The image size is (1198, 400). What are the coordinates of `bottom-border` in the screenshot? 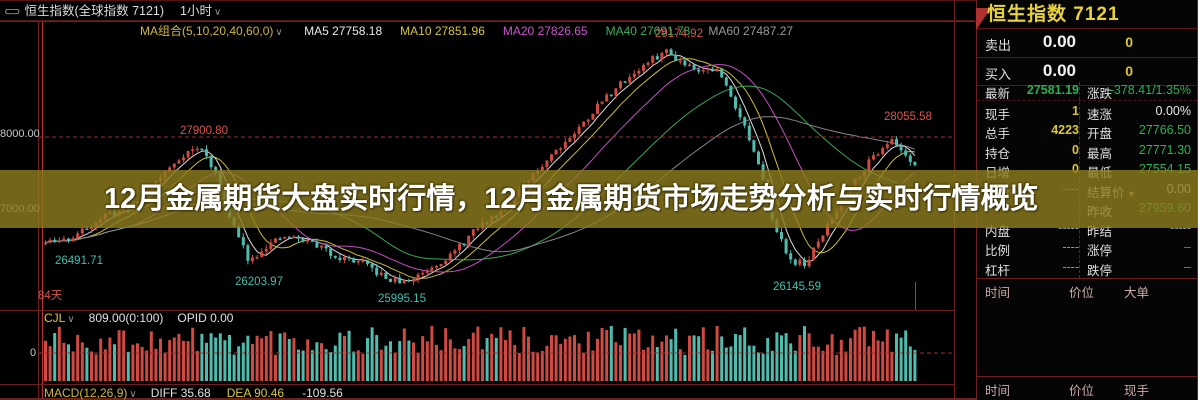 It's located at (599, 399).